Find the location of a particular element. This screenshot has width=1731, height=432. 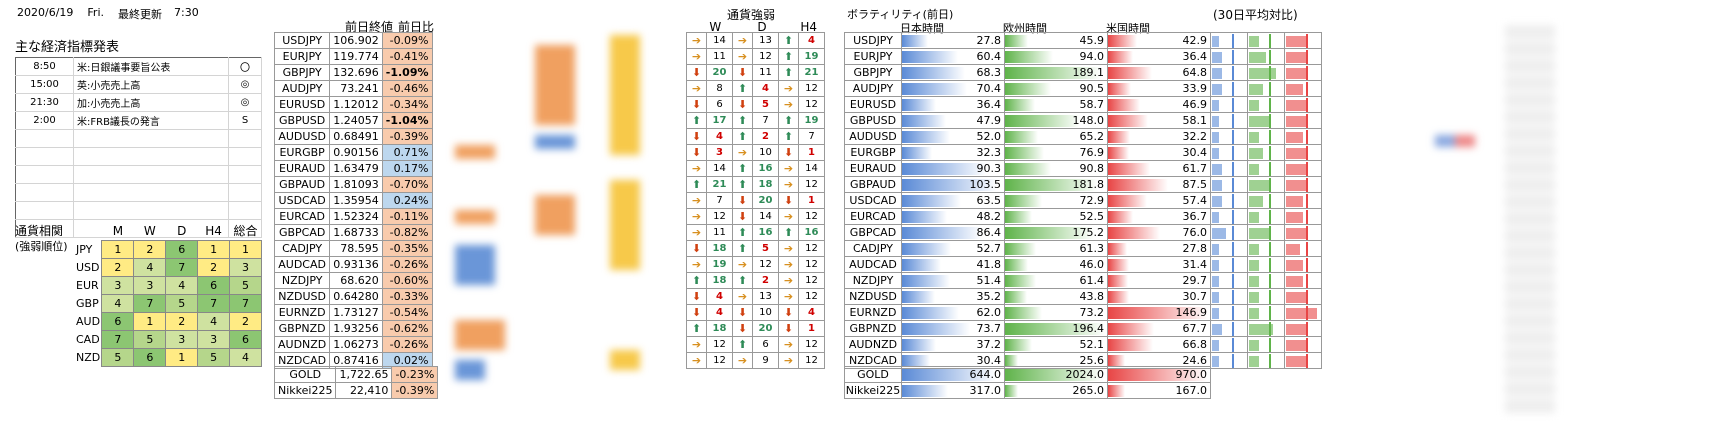

price-pair: GBPJPY is located at coordinates (302, 72).